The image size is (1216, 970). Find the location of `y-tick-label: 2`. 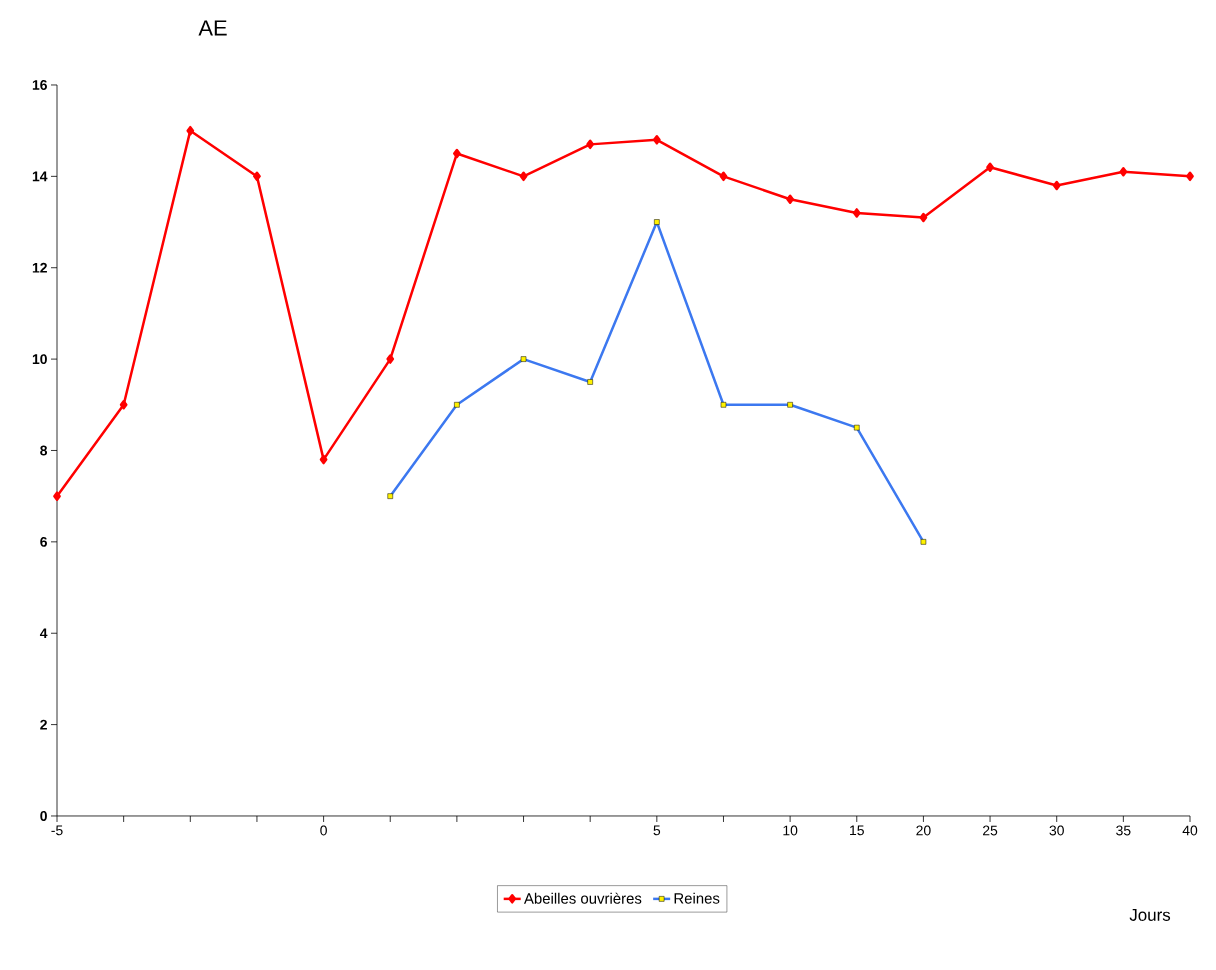

y-tick-label: 2 is located at coordinates (43, 724).